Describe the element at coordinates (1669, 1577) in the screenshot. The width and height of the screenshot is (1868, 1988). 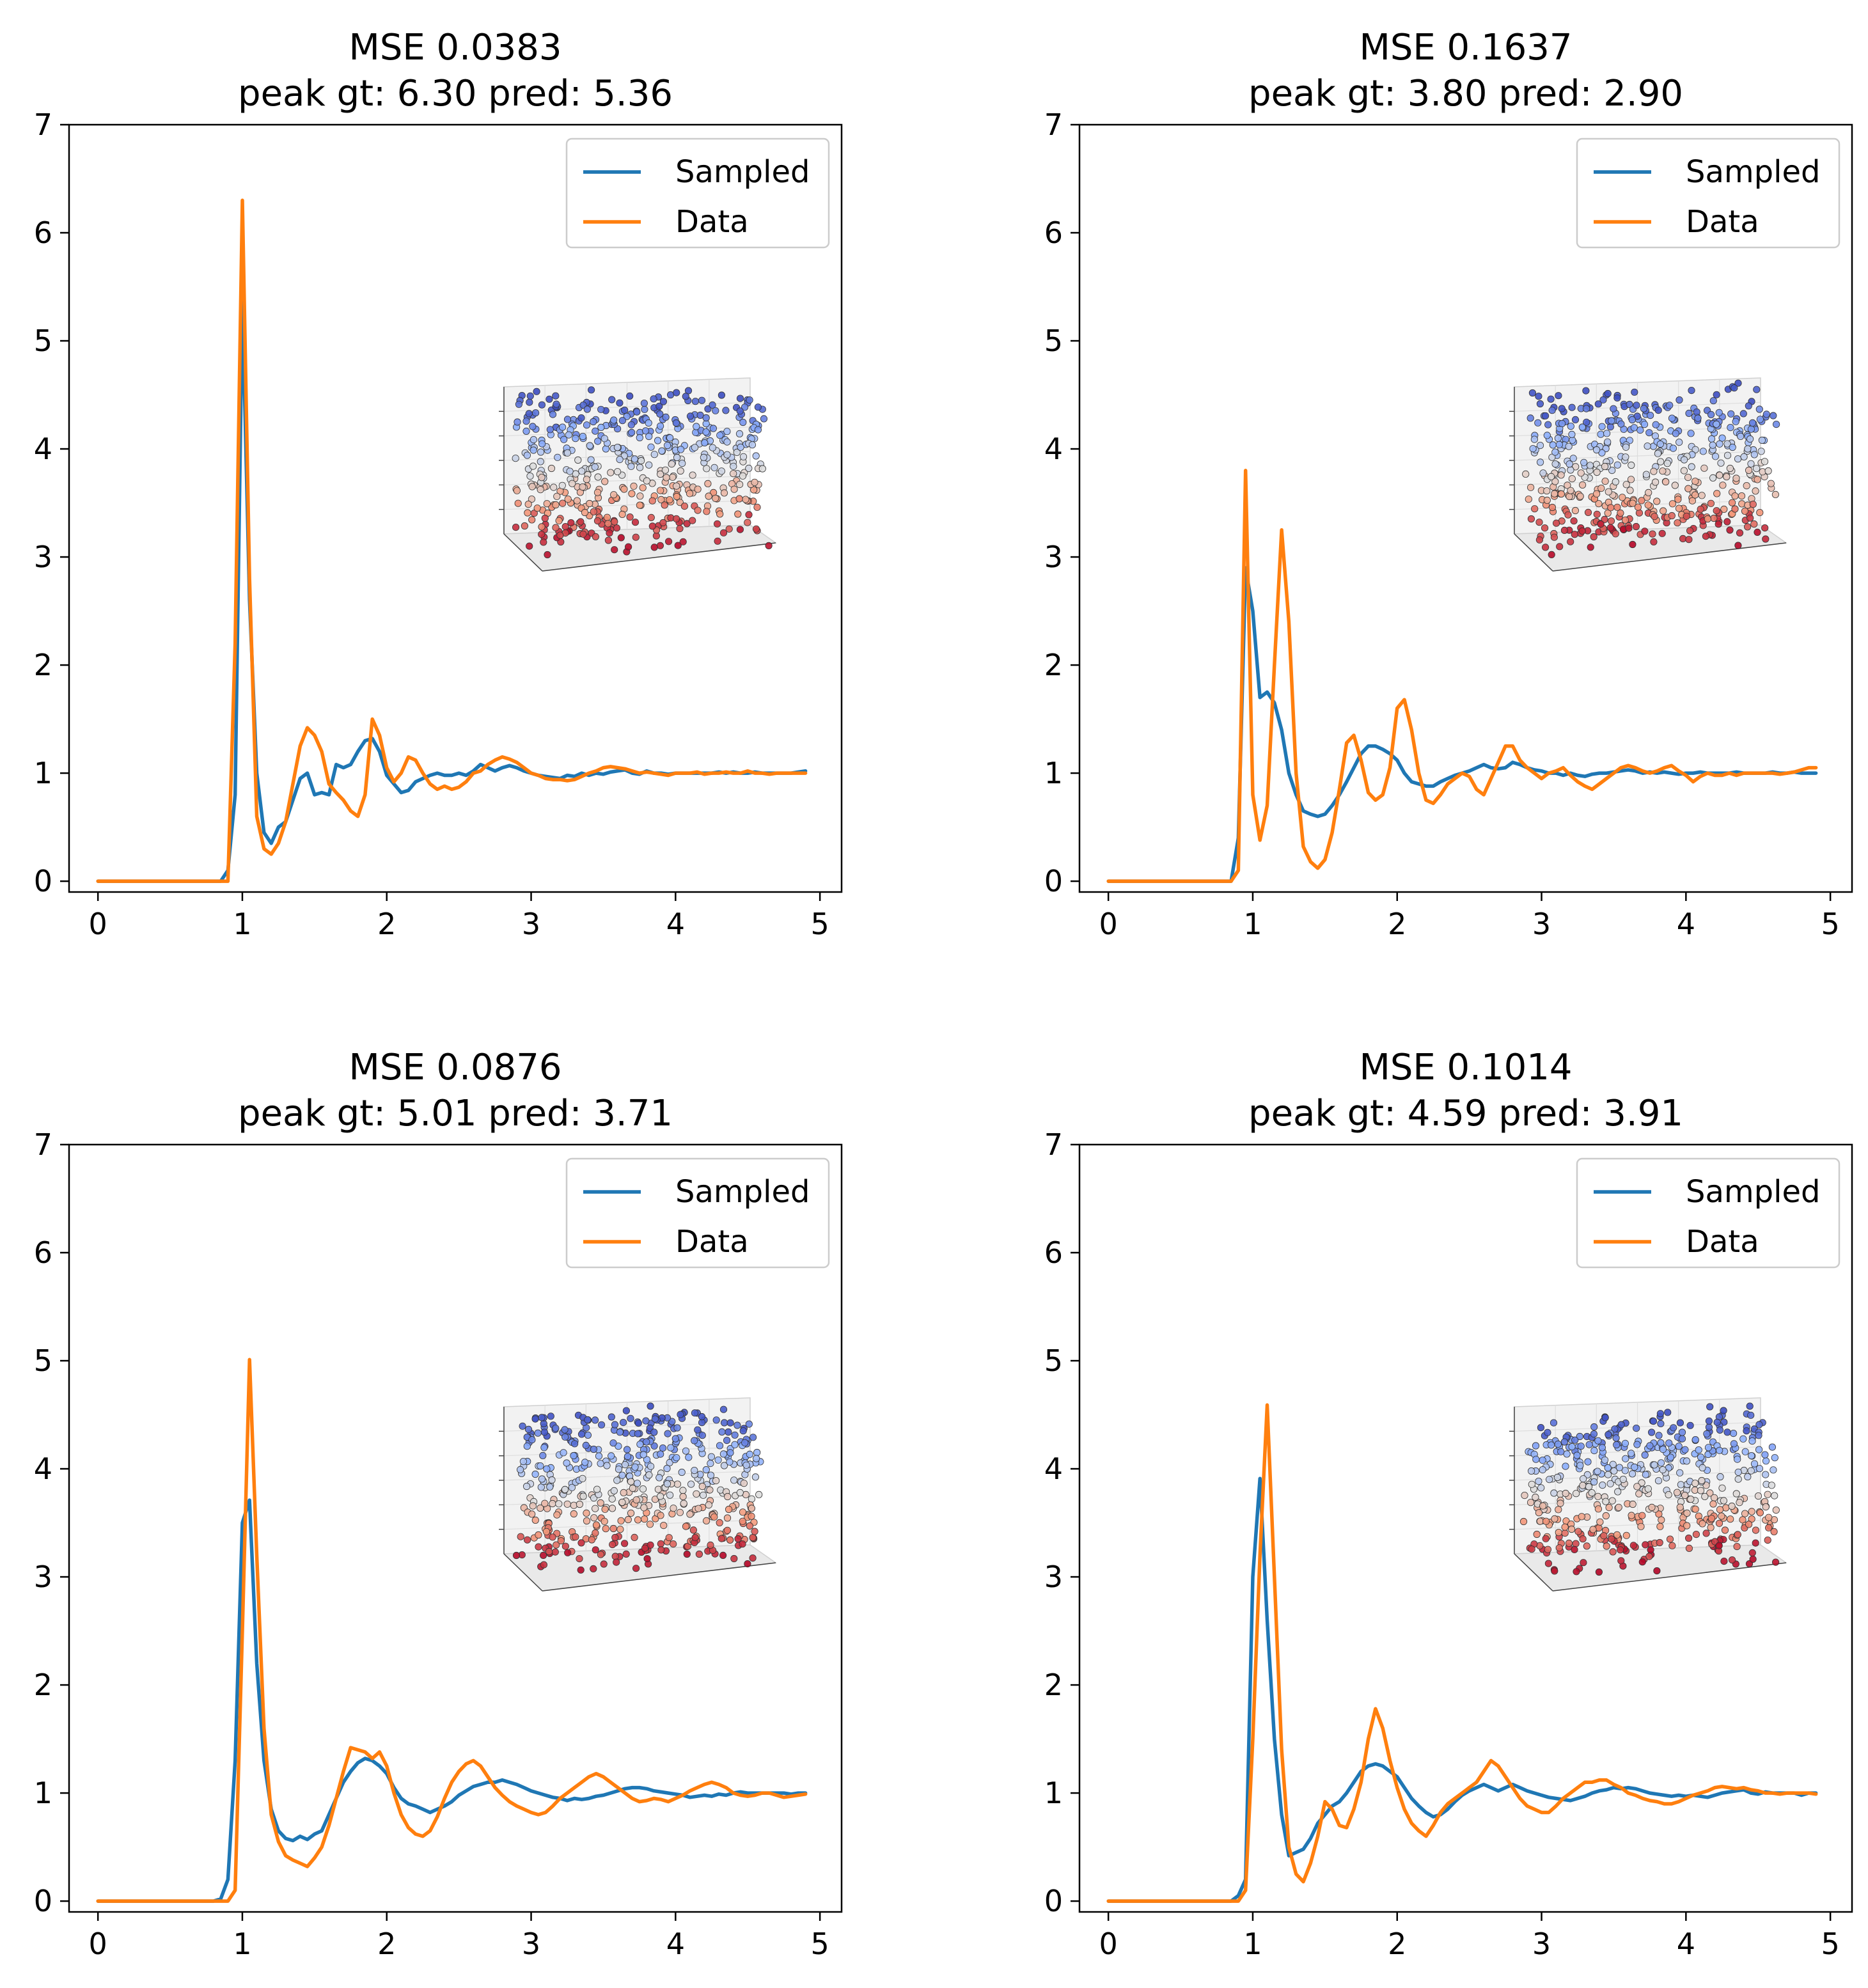
I see `inset-axis` at that location.